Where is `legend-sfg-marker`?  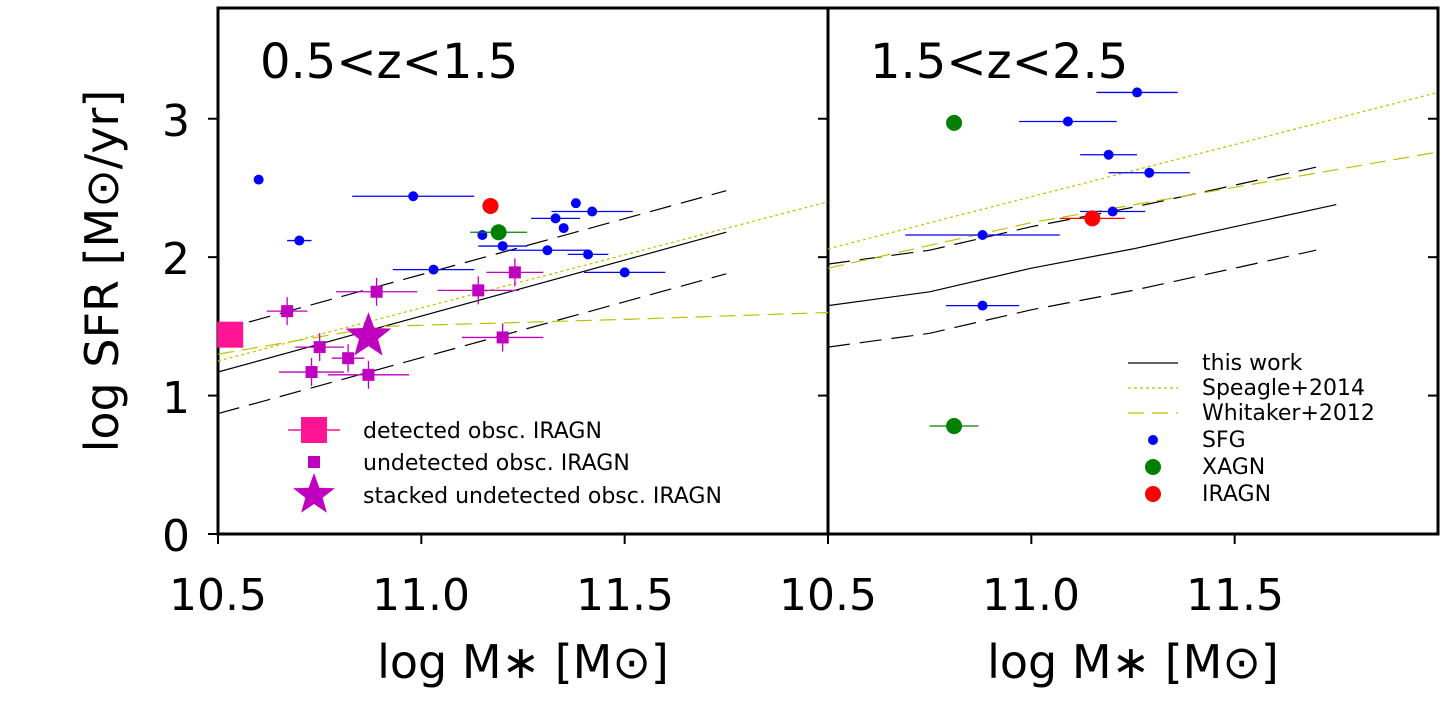 legend-sfg-marker is located at coordinates (1153, 440).